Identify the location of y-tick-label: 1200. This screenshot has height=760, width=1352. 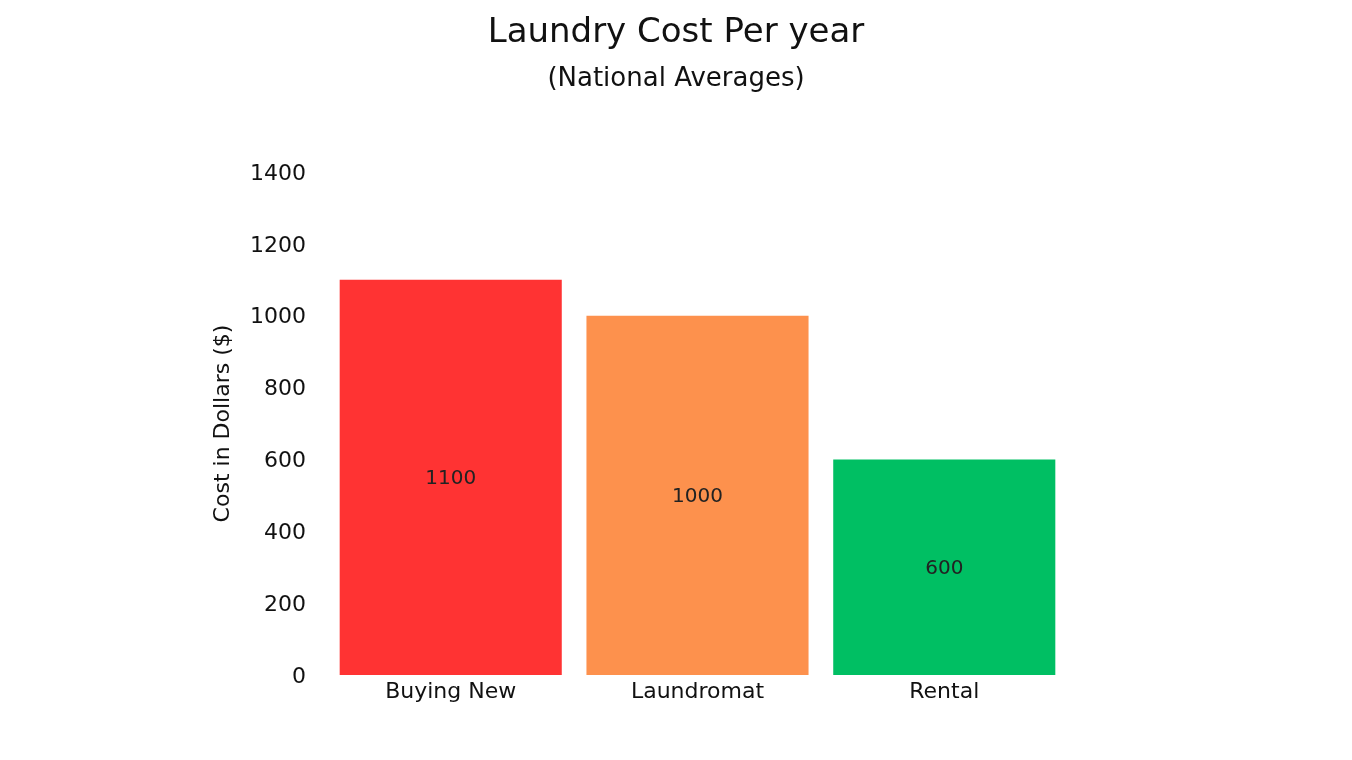
(278, 244).